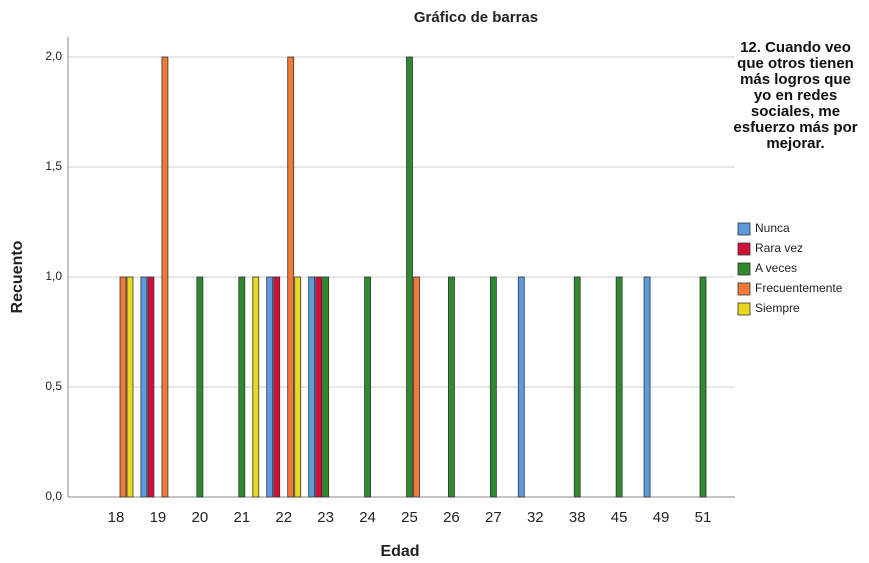 Image resolution: width=869 pixels, height=563 pixels. I want to click on y-tick-label: 1,0, so click(53, 276).